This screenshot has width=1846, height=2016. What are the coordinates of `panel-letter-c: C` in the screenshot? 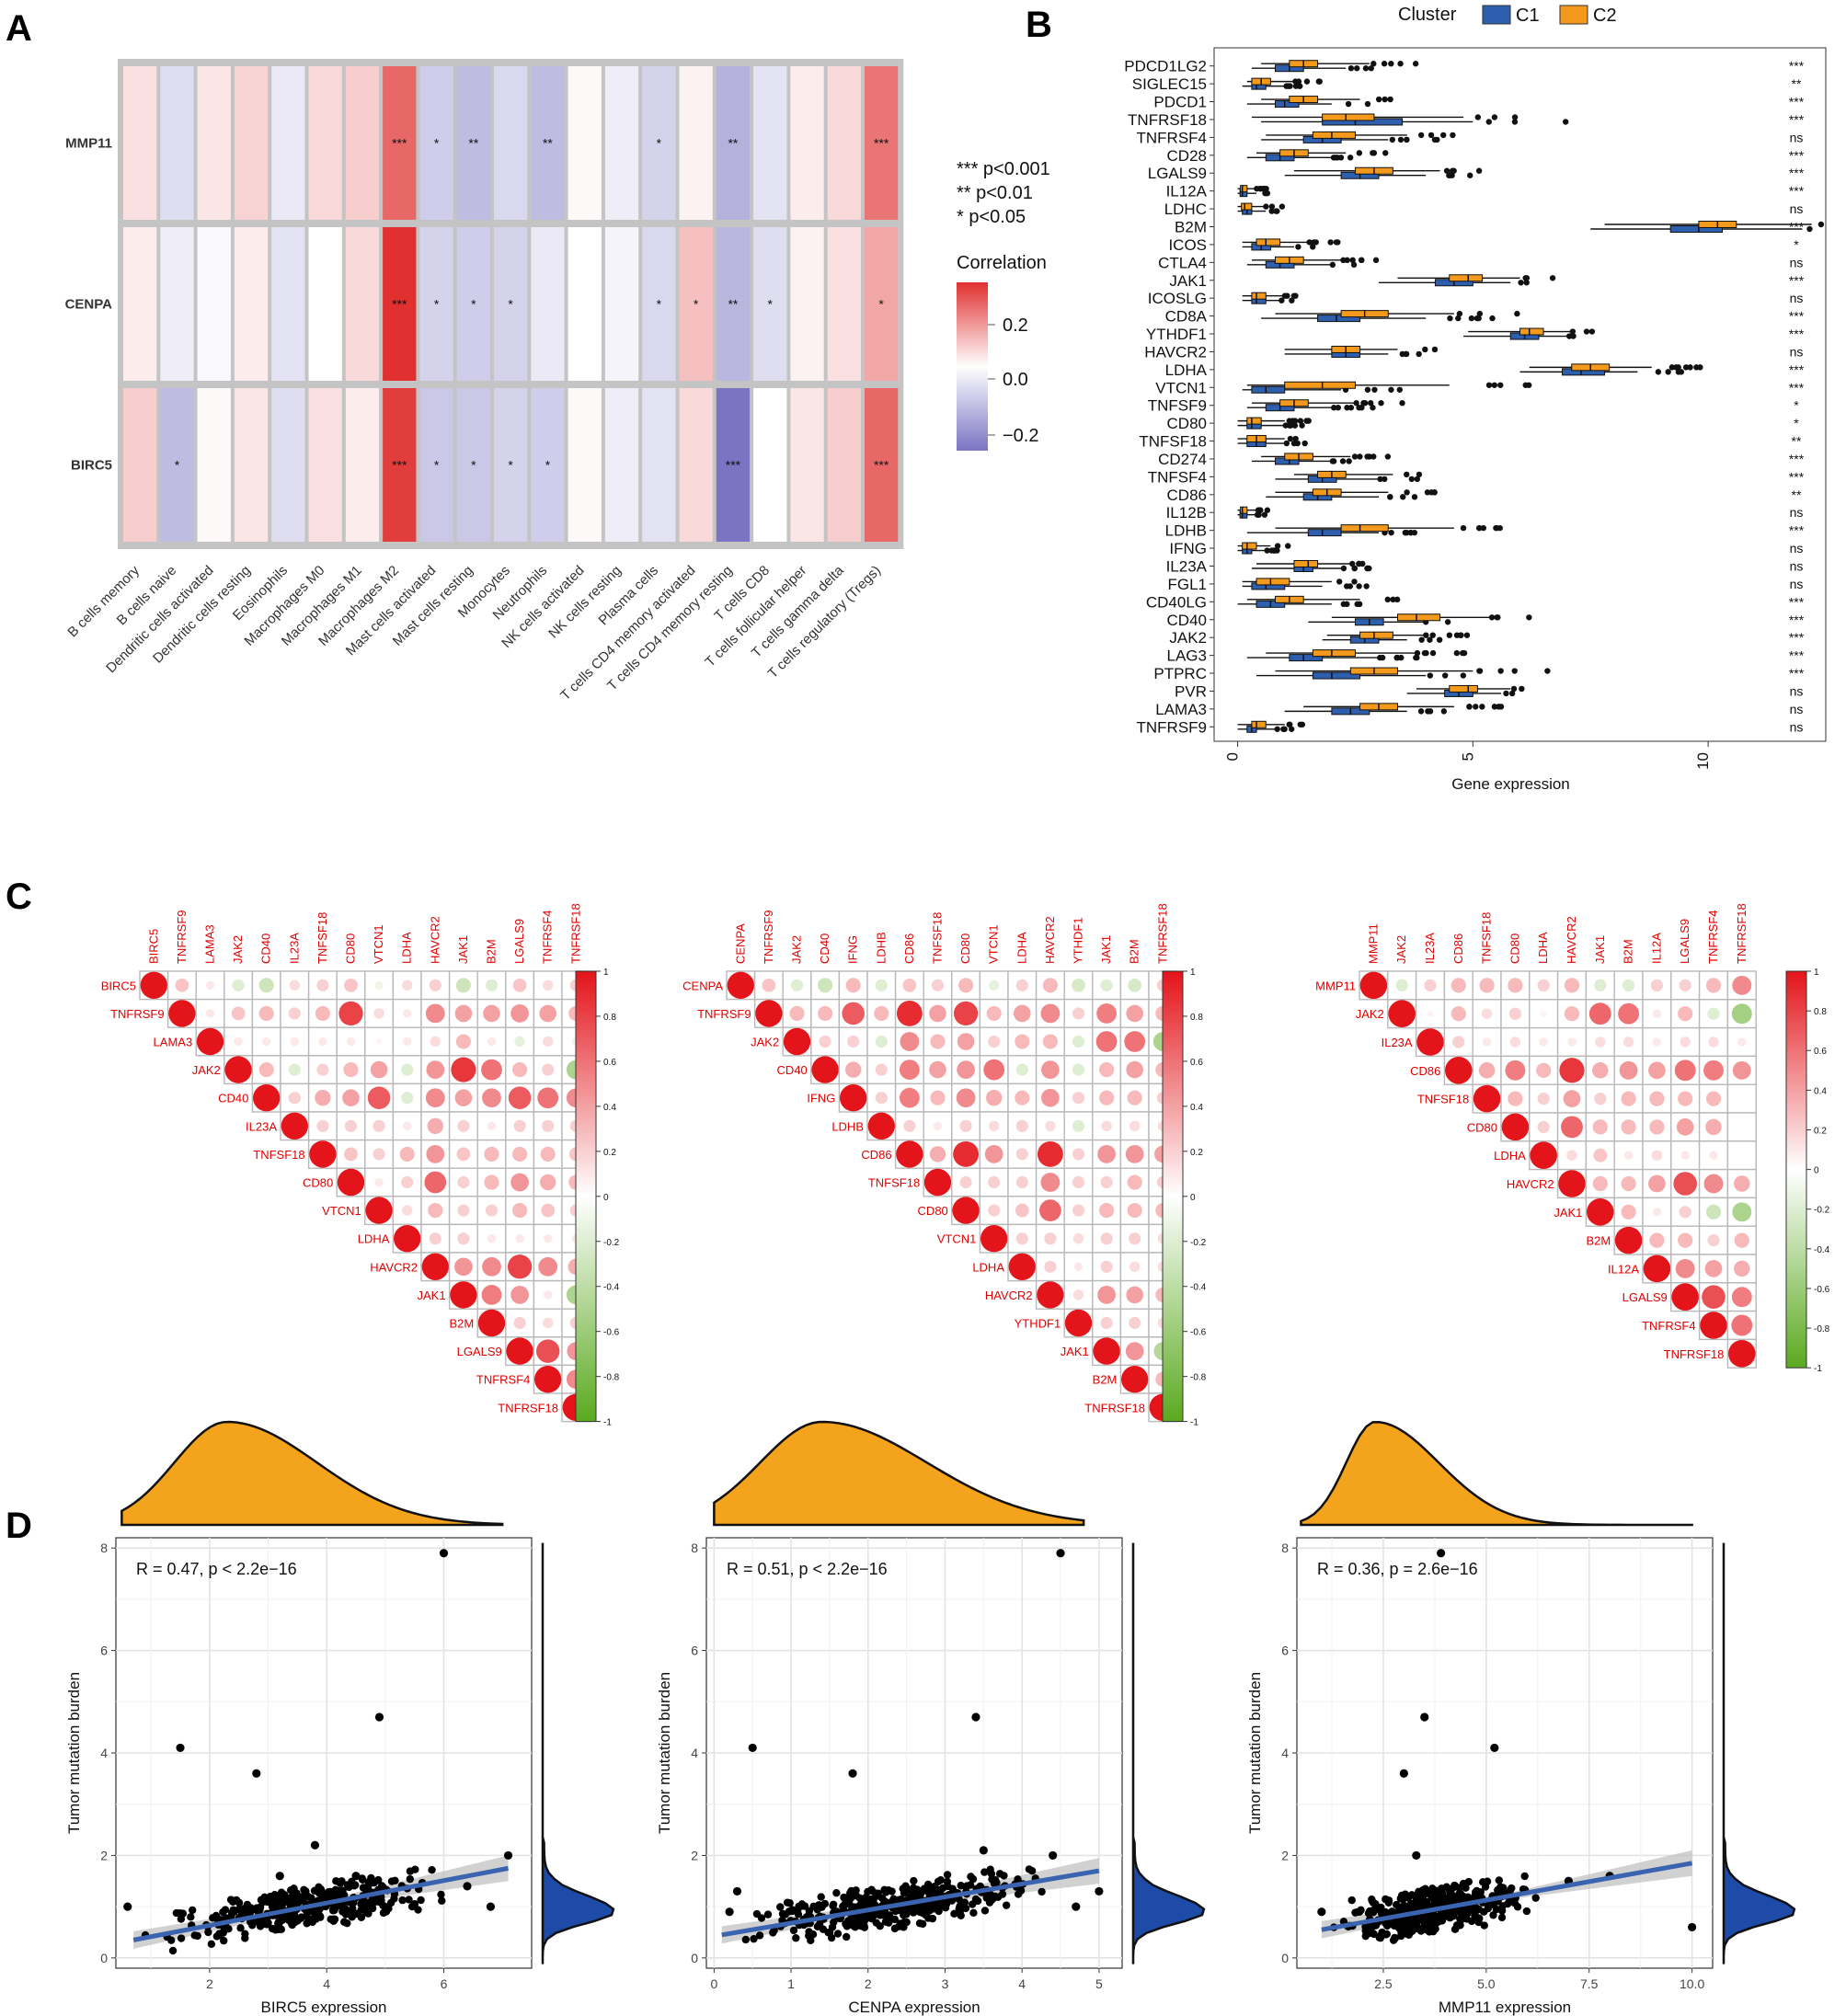 It's located at (19, 896).